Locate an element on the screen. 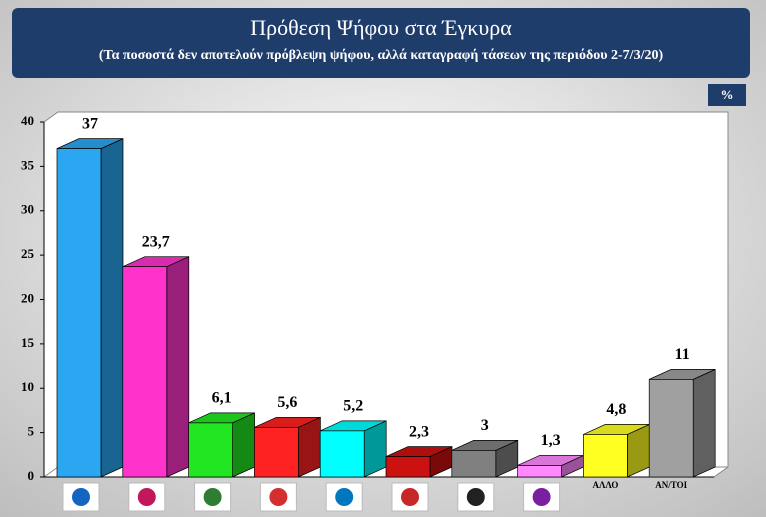  y-tick-label: 10 is located at coordinates (27, 386).